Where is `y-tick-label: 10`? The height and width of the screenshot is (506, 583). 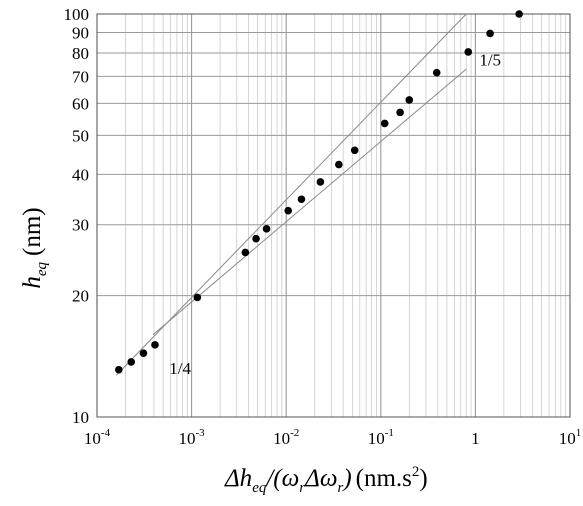 y-tick-label: 10 is located at coordinates (80, 417).